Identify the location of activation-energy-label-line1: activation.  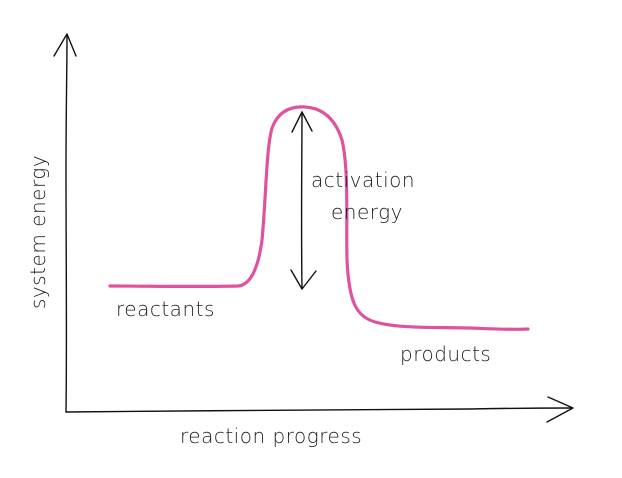
(363, 180).